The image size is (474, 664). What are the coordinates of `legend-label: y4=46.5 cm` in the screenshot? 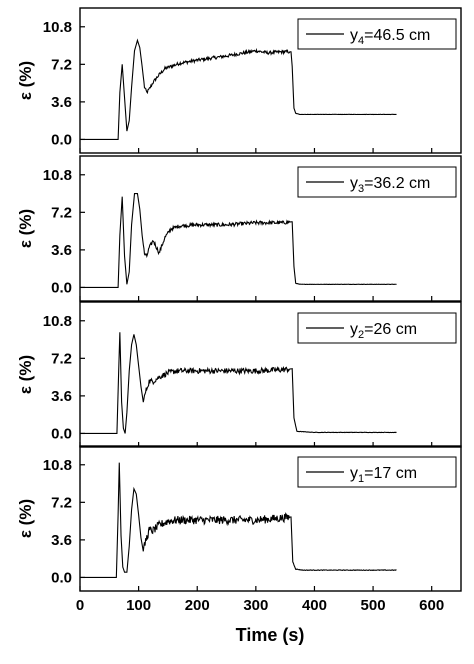 It's located at (390, 37).